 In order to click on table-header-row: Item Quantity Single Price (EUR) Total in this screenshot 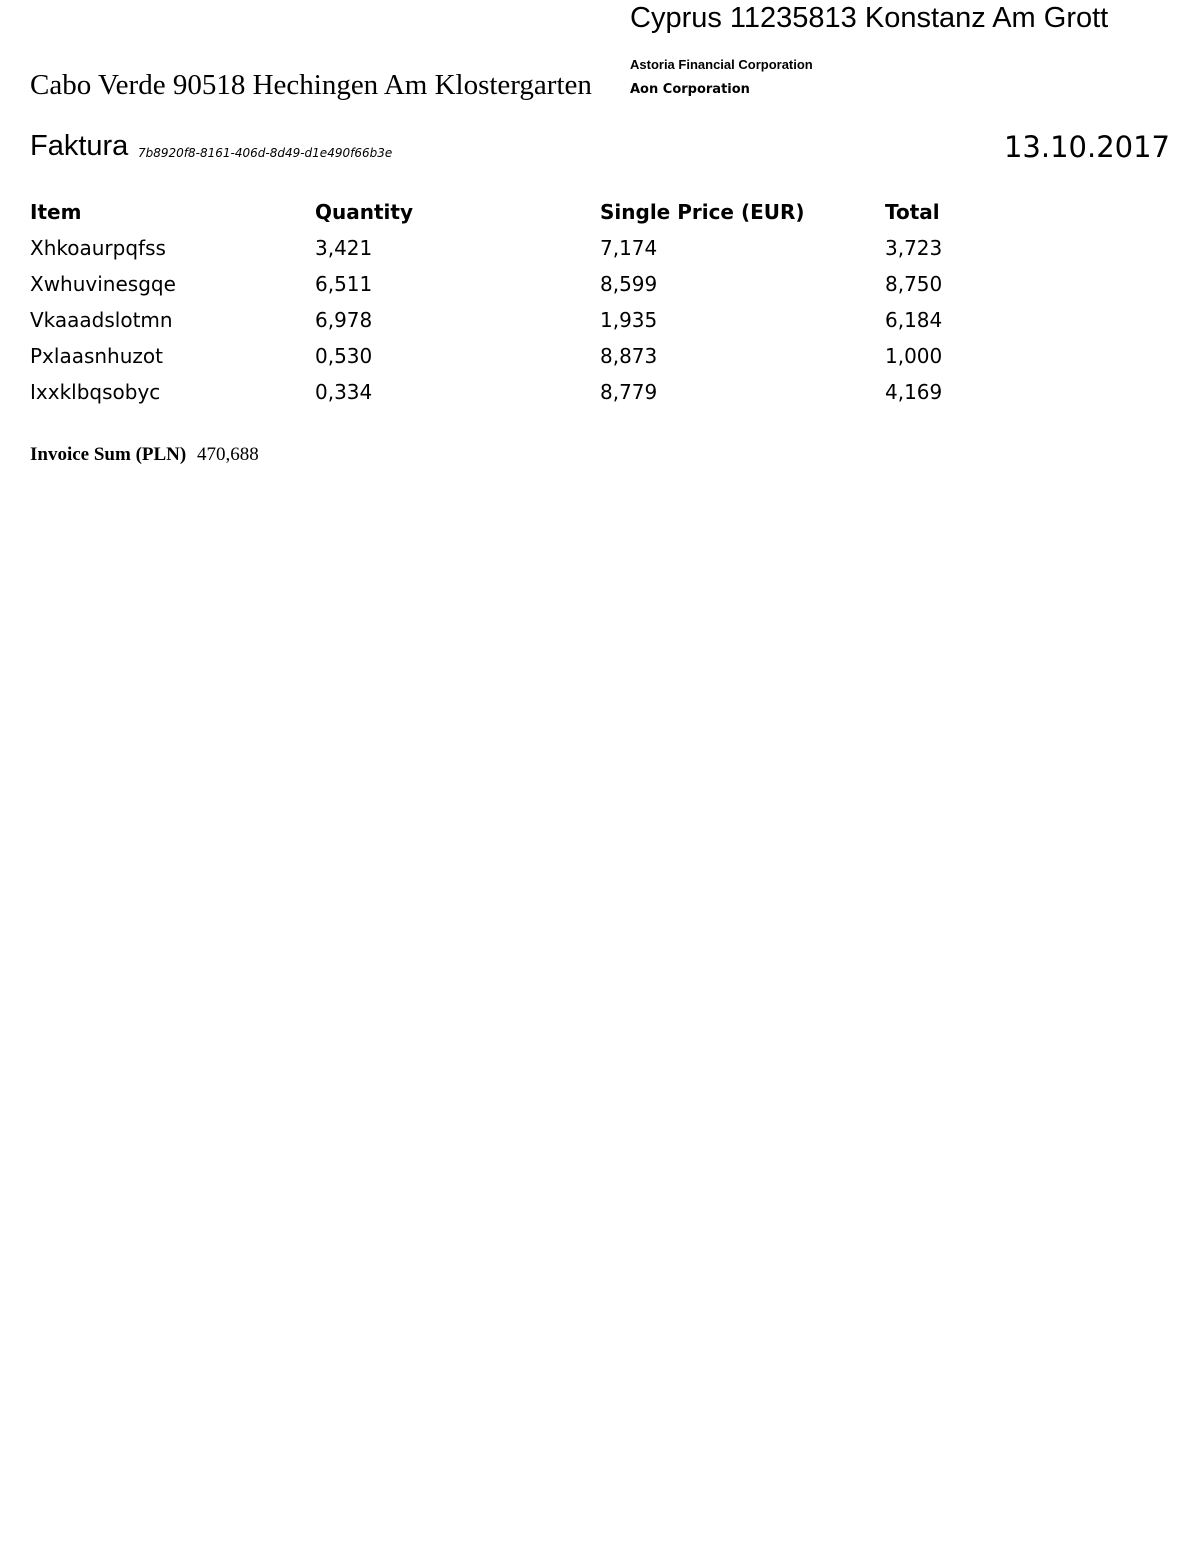, I will do `click(600, 218)`.